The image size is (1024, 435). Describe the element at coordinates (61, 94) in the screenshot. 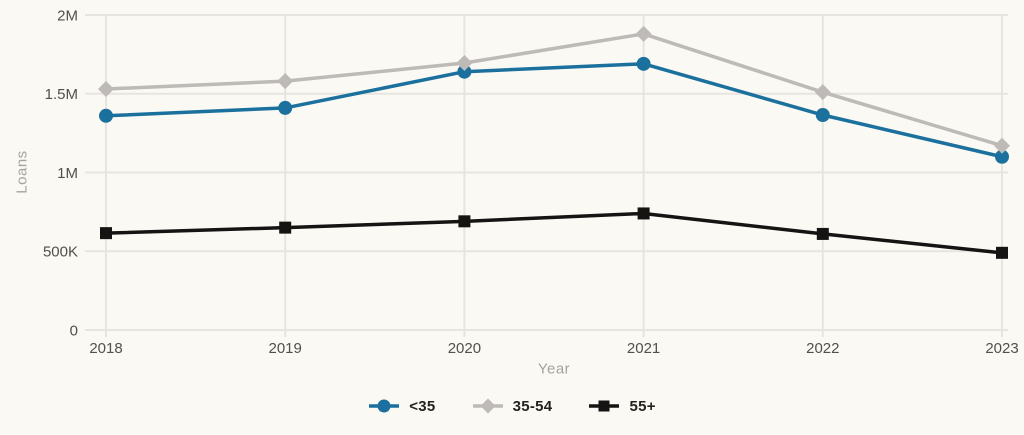

I see `y-tick-label: 1.5M` at that location.